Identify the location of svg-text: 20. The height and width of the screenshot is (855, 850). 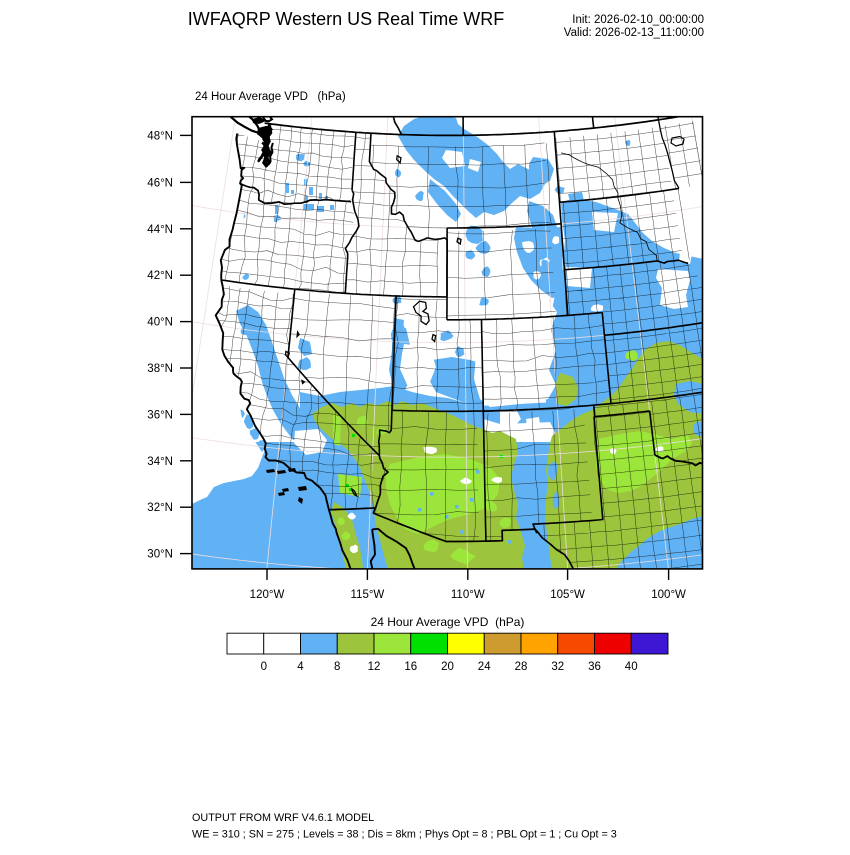
(447, 667).